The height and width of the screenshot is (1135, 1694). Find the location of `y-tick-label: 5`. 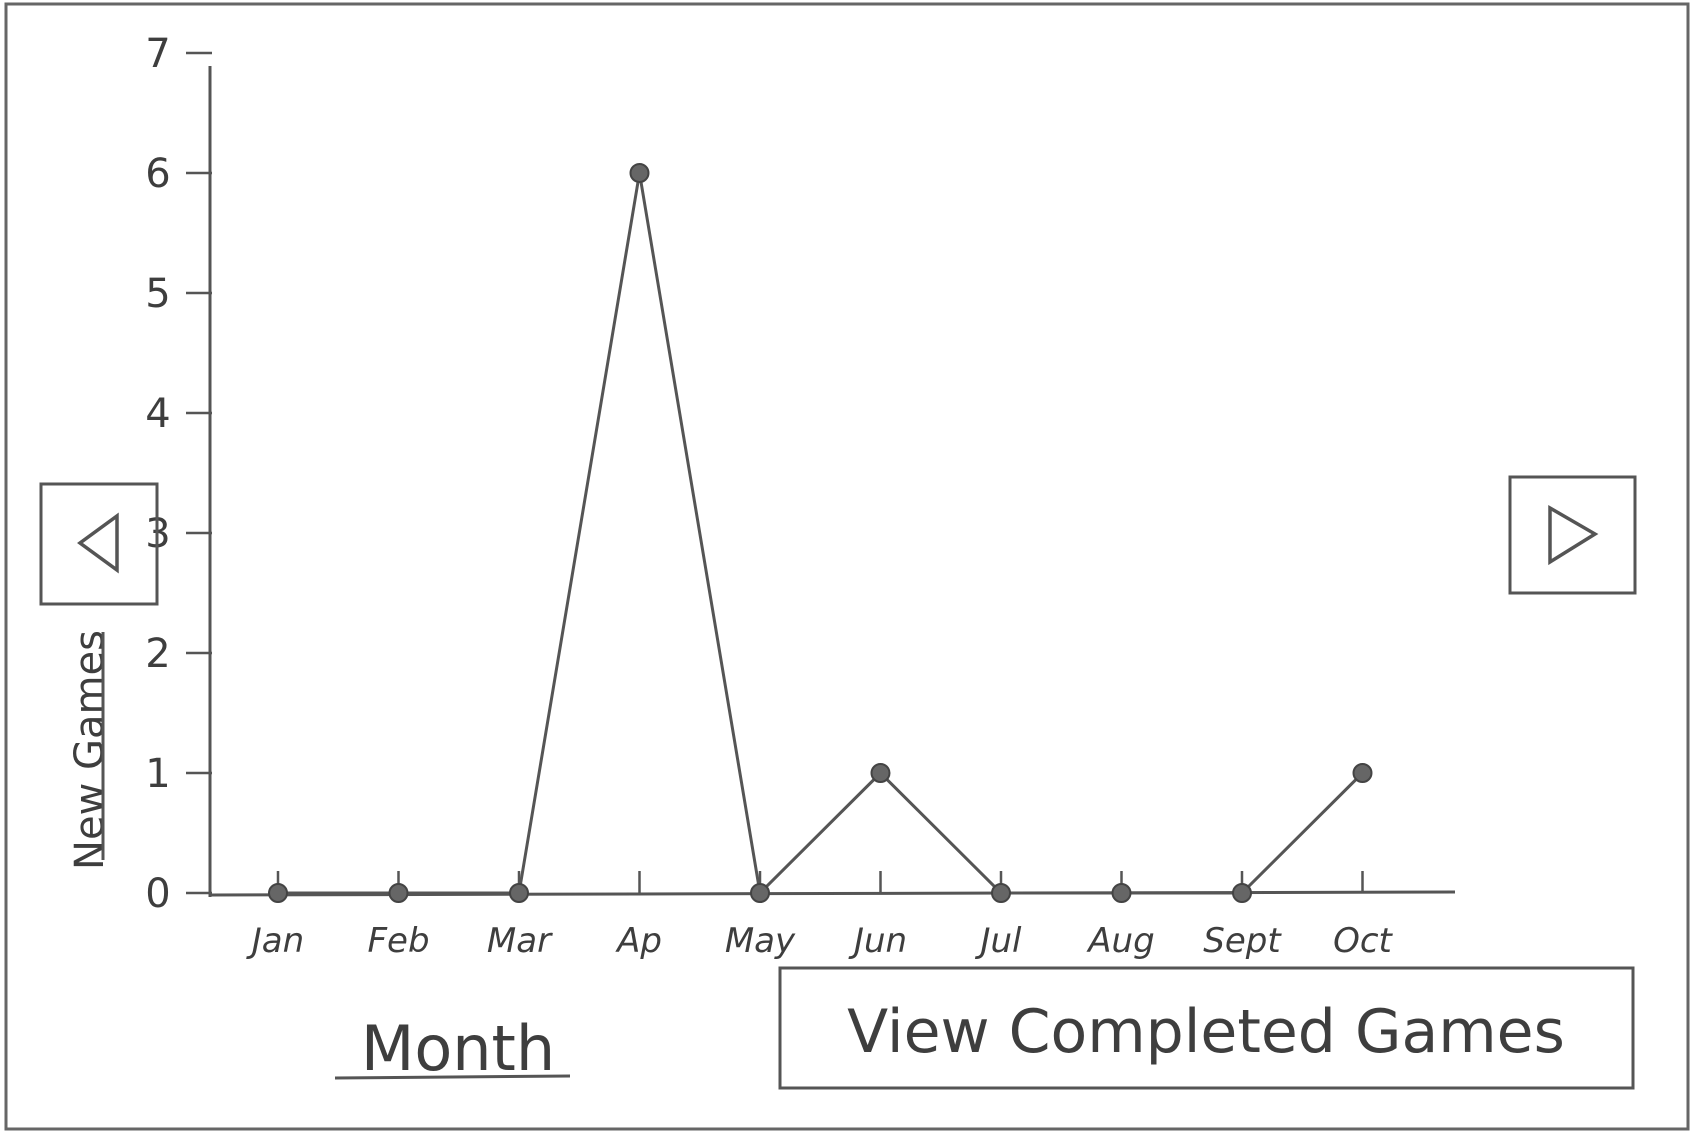

y-tick-label: 5 is located at coordinates (157, 294).